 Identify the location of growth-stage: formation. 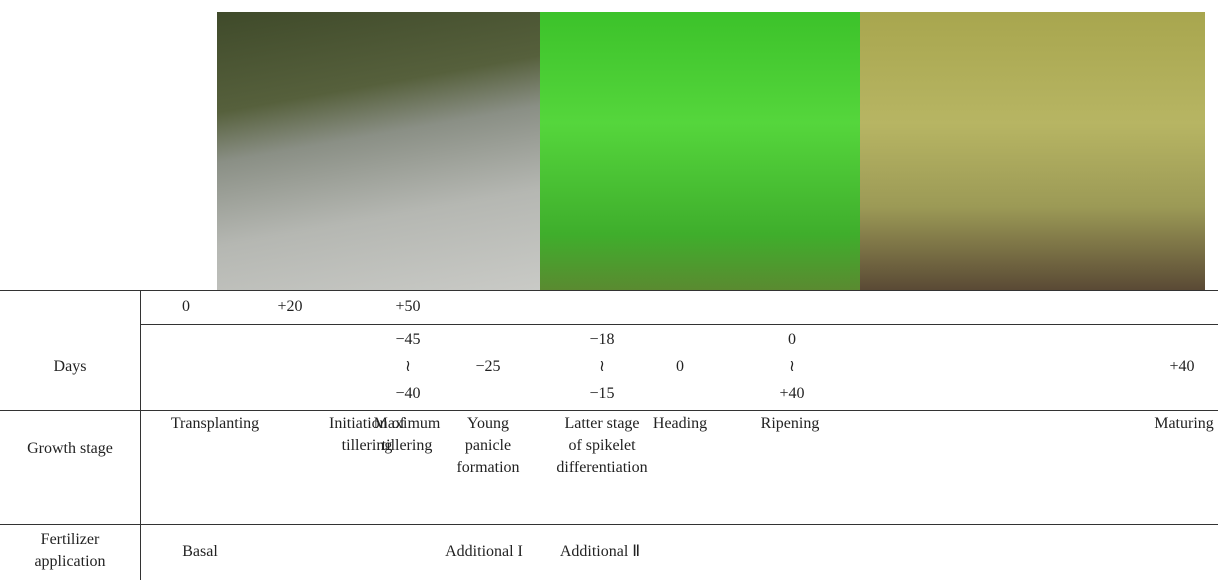
(488, 467).